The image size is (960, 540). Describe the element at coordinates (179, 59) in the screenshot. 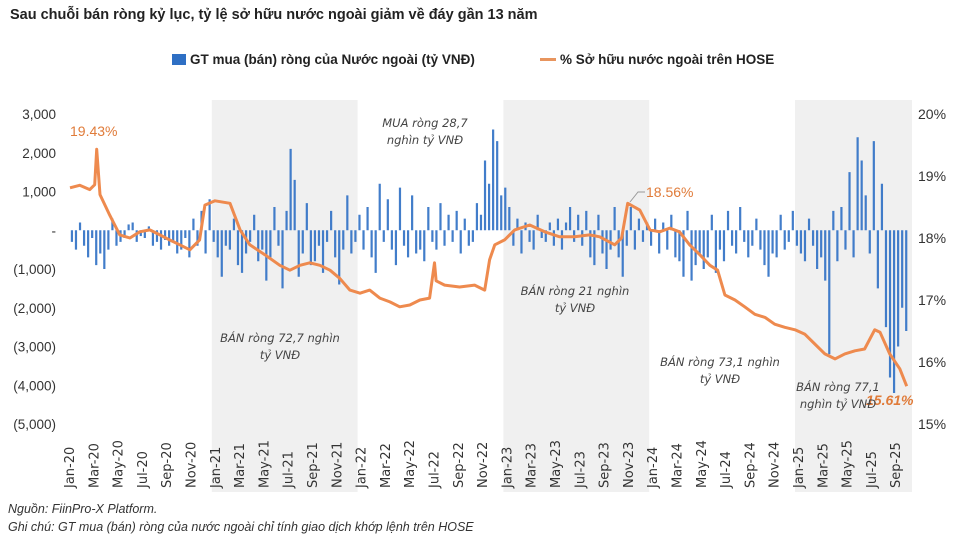

I see `legend-bars-swatch` at that location.